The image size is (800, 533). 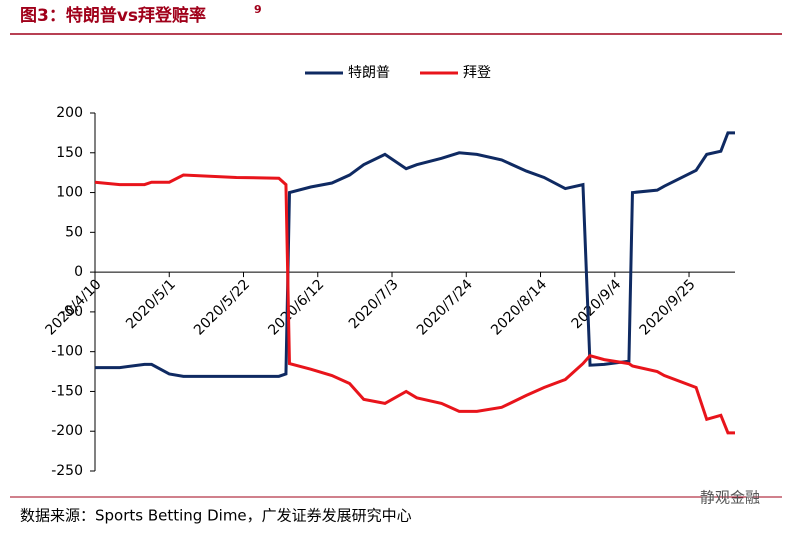 What do you see at coordinates (67, 431) in the screenshot?
I see `y-tick-label: -200` at bounding box center [67, 431].